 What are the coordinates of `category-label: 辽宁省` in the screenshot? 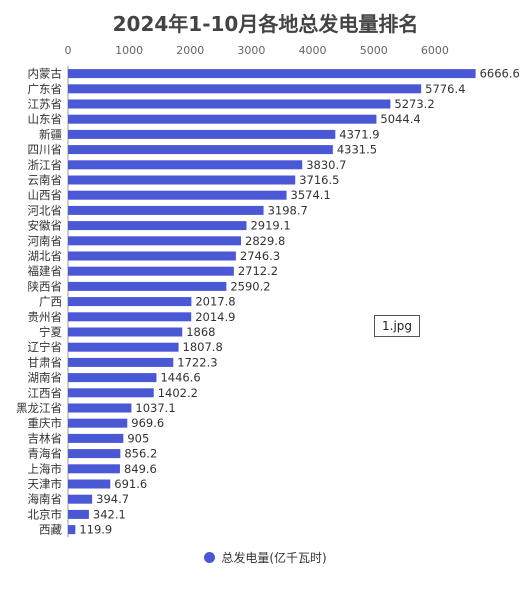 It's located at (45, 347).